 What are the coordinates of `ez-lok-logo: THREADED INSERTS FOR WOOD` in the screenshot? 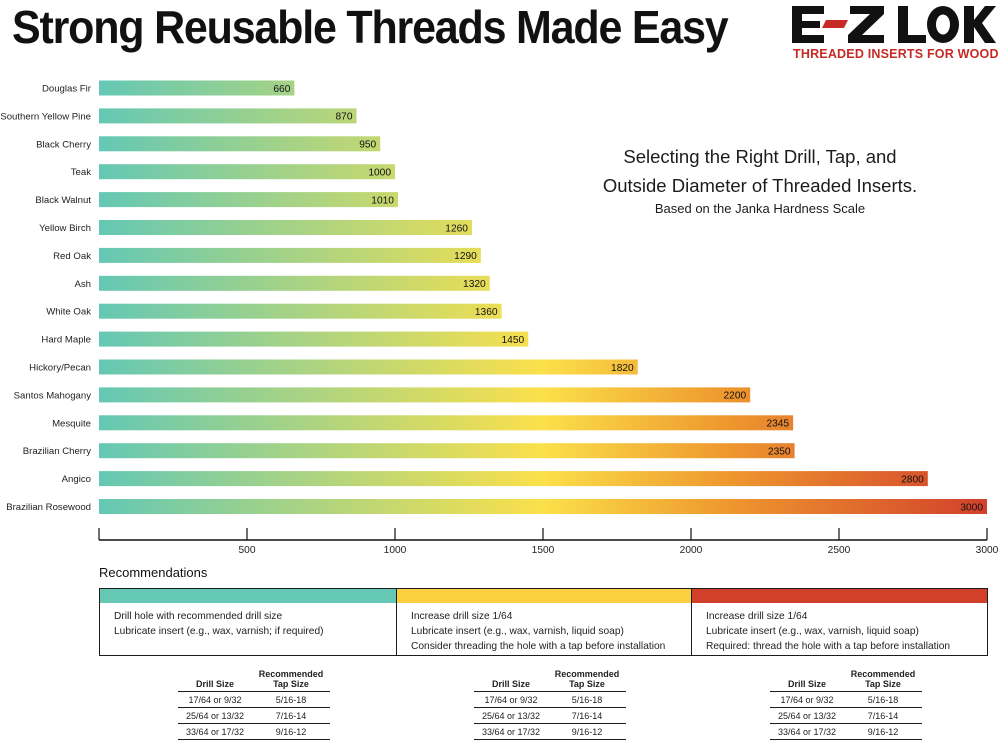 It's located at (892, 33).